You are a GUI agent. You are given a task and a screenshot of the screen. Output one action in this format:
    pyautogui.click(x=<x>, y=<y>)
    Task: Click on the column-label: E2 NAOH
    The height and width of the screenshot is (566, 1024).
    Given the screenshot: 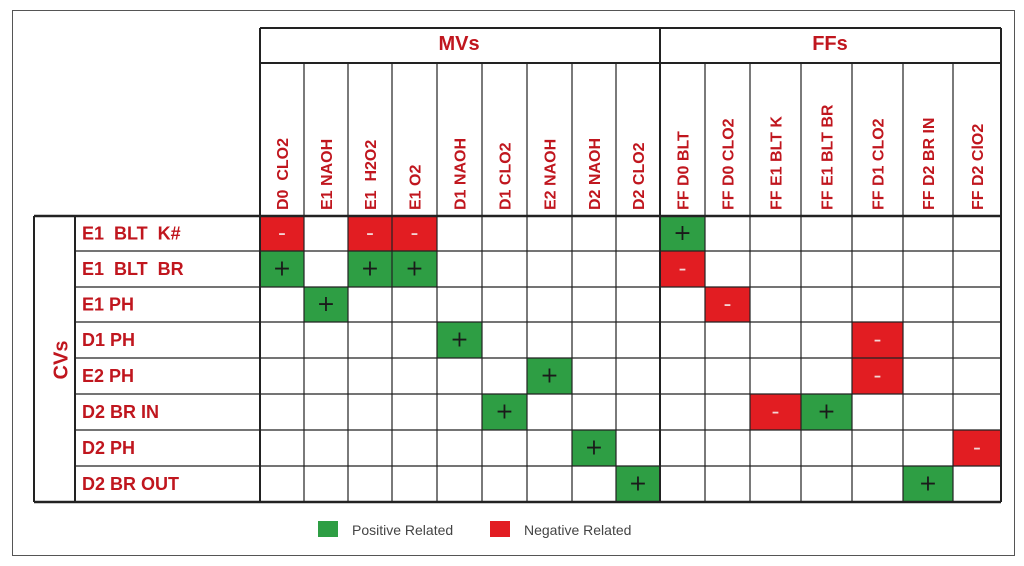 What is the action you would take?
    pyautogui.click(x=551, y=174)
    